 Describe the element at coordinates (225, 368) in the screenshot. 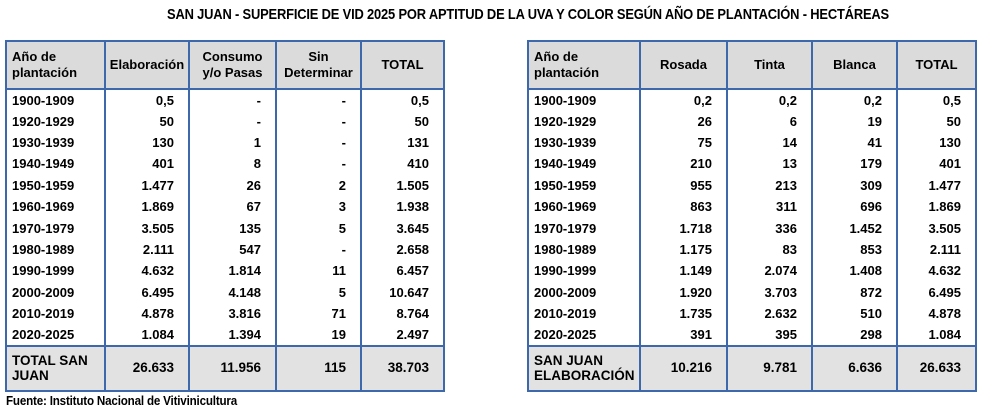

I see `total-row: TOTAL SAN JUAN 26.633 11.956 115 38.703` at that location.